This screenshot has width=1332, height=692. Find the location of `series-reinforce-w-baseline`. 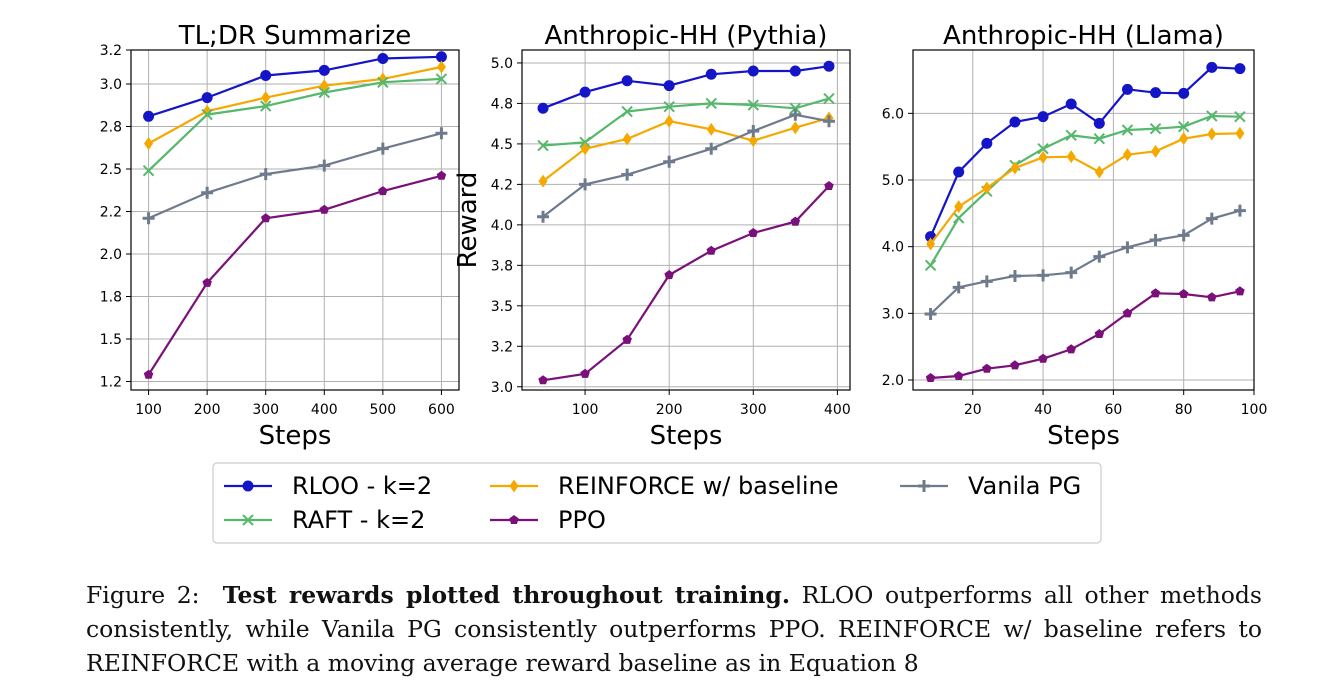

series-reinforce-w-baseline is located at coordinates (1085, 188).